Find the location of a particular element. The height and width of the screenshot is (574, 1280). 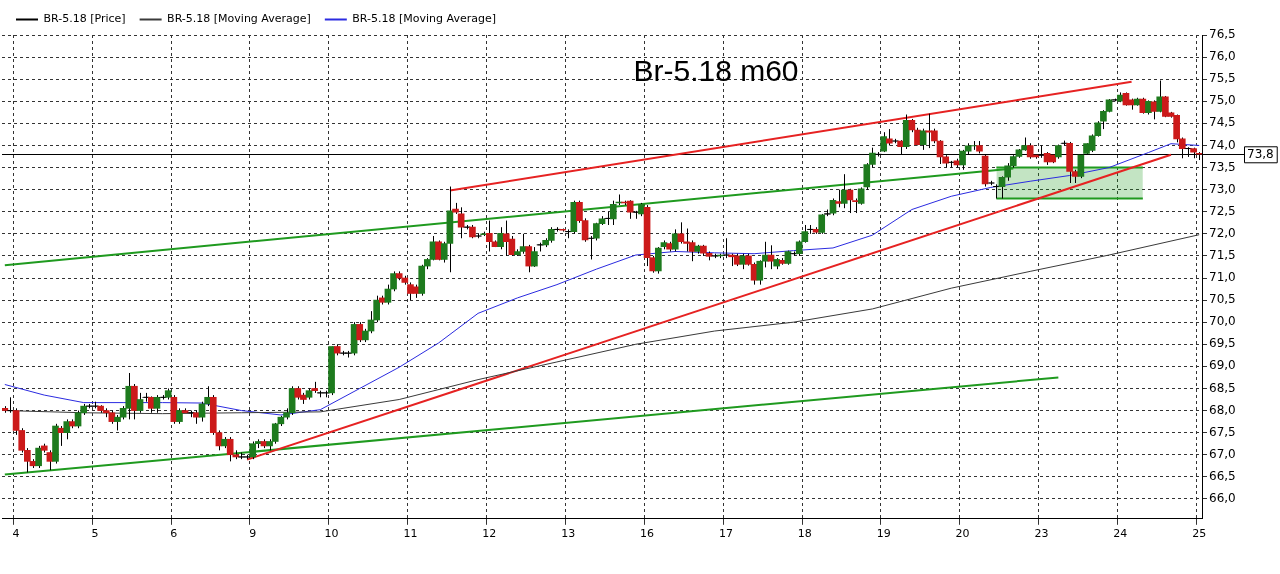

y-tick-label: 67,0 is located at coordinates (1222, 453).